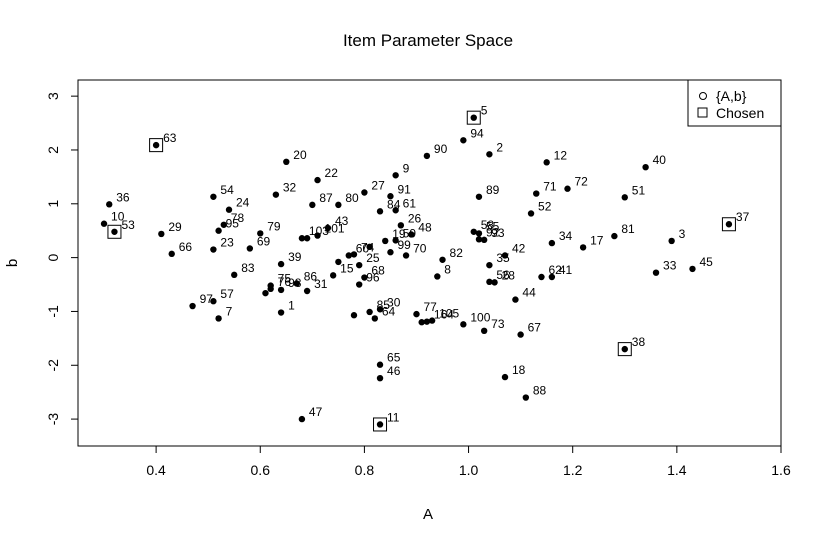  I want to click on legend-box, so click(734, 103).